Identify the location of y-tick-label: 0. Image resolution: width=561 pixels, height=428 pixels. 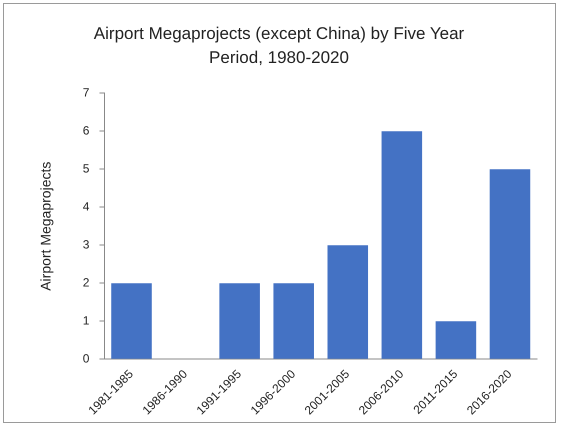
(86, 359).